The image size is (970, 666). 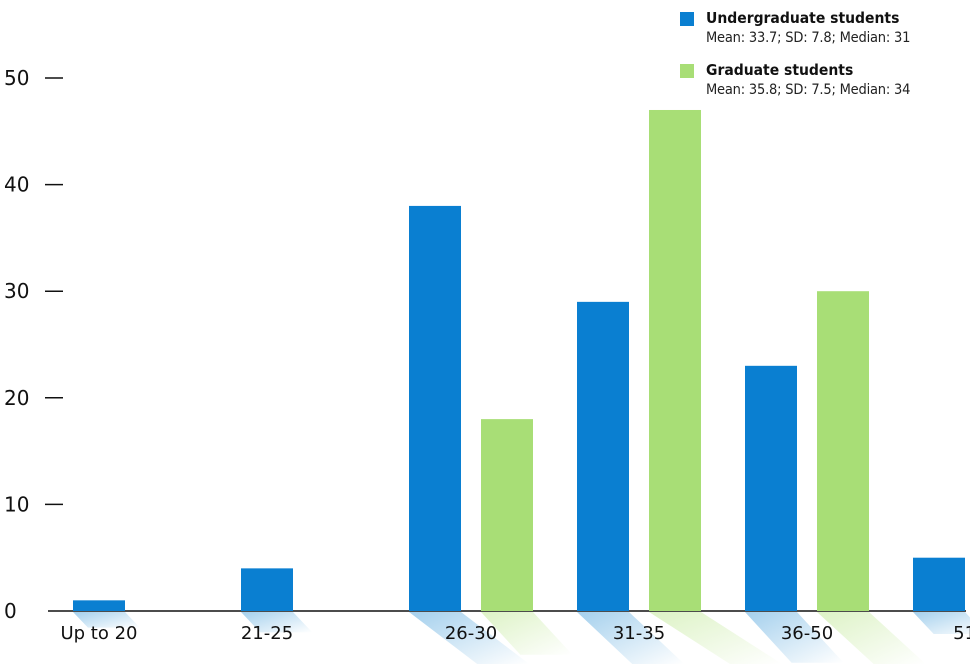 I want to click on legend-swatch-undergraduate, so click(x=687, y=19).